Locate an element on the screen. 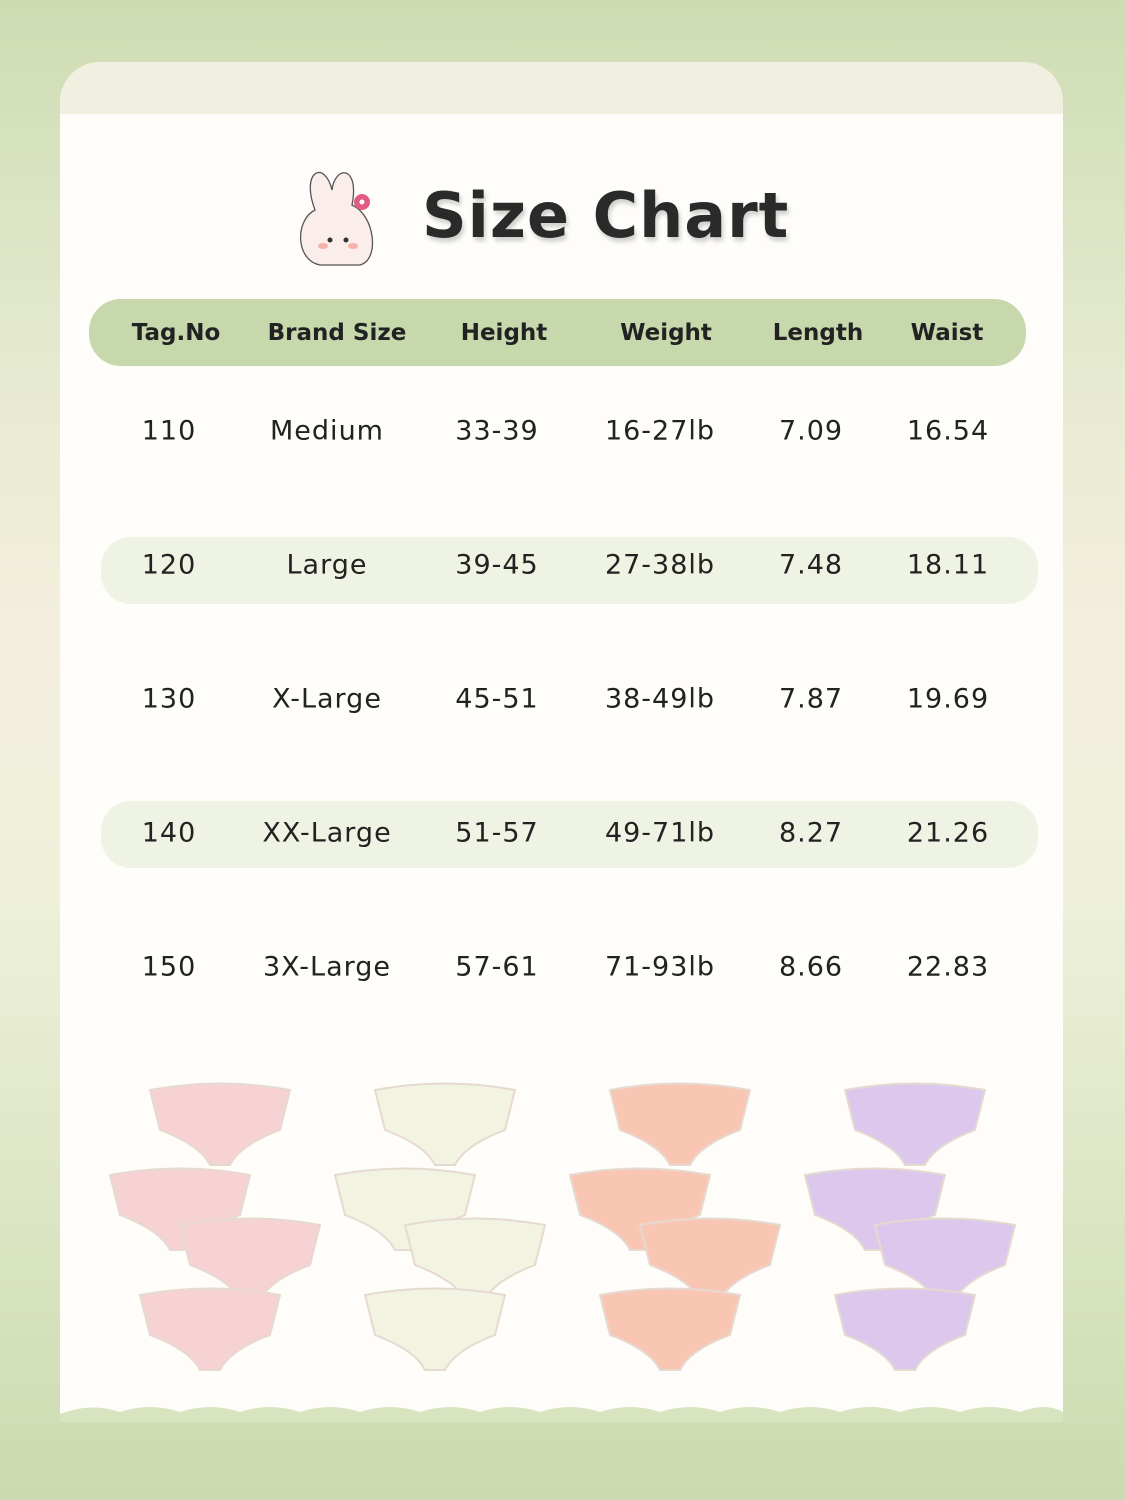  cell-height: 33-39 is located at coordinates (497, 431).